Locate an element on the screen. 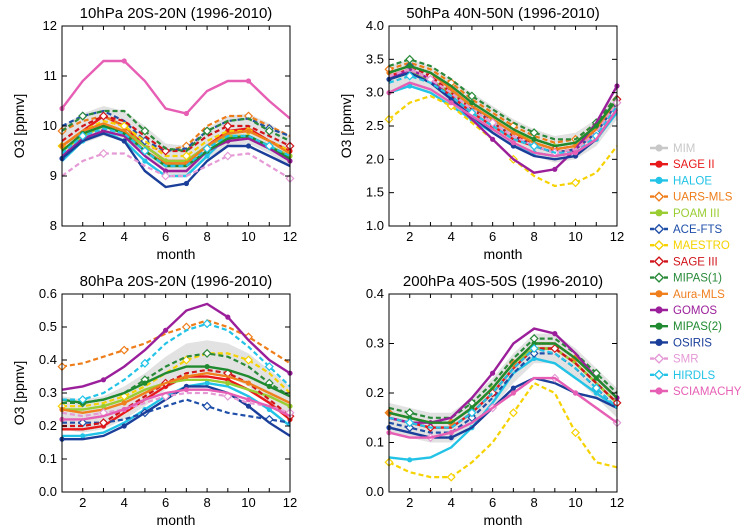 This screenshot has height=532, width=750. y-tick-label: 1.0 is located at coordinates (375, 225).